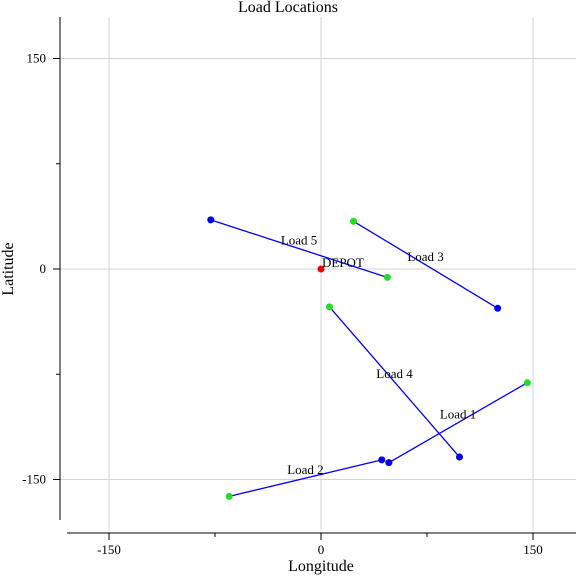 This screenshot has height=576, width=576. I want to click on y-axis-title: Latitude, so click(8, 268).